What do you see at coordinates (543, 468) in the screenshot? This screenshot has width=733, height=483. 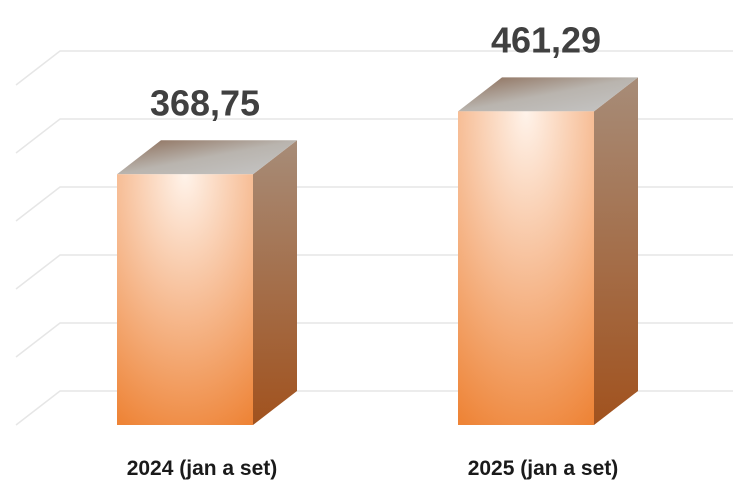 I see `category-label: 2025 (jan a set)` at bounding box center [543, 468].